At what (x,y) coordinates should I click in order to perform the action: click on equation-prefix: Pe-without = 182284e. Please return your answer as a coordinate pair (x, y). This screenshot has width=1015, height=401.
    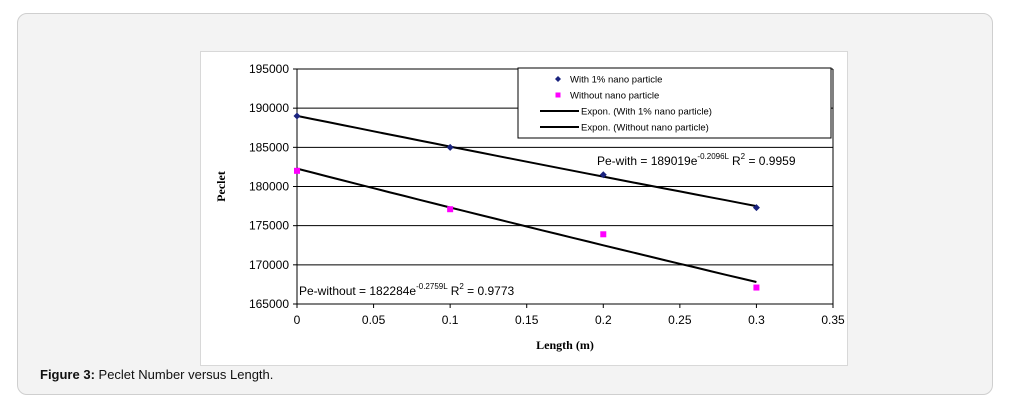
    Looking at the image, I should click on (357, 291).